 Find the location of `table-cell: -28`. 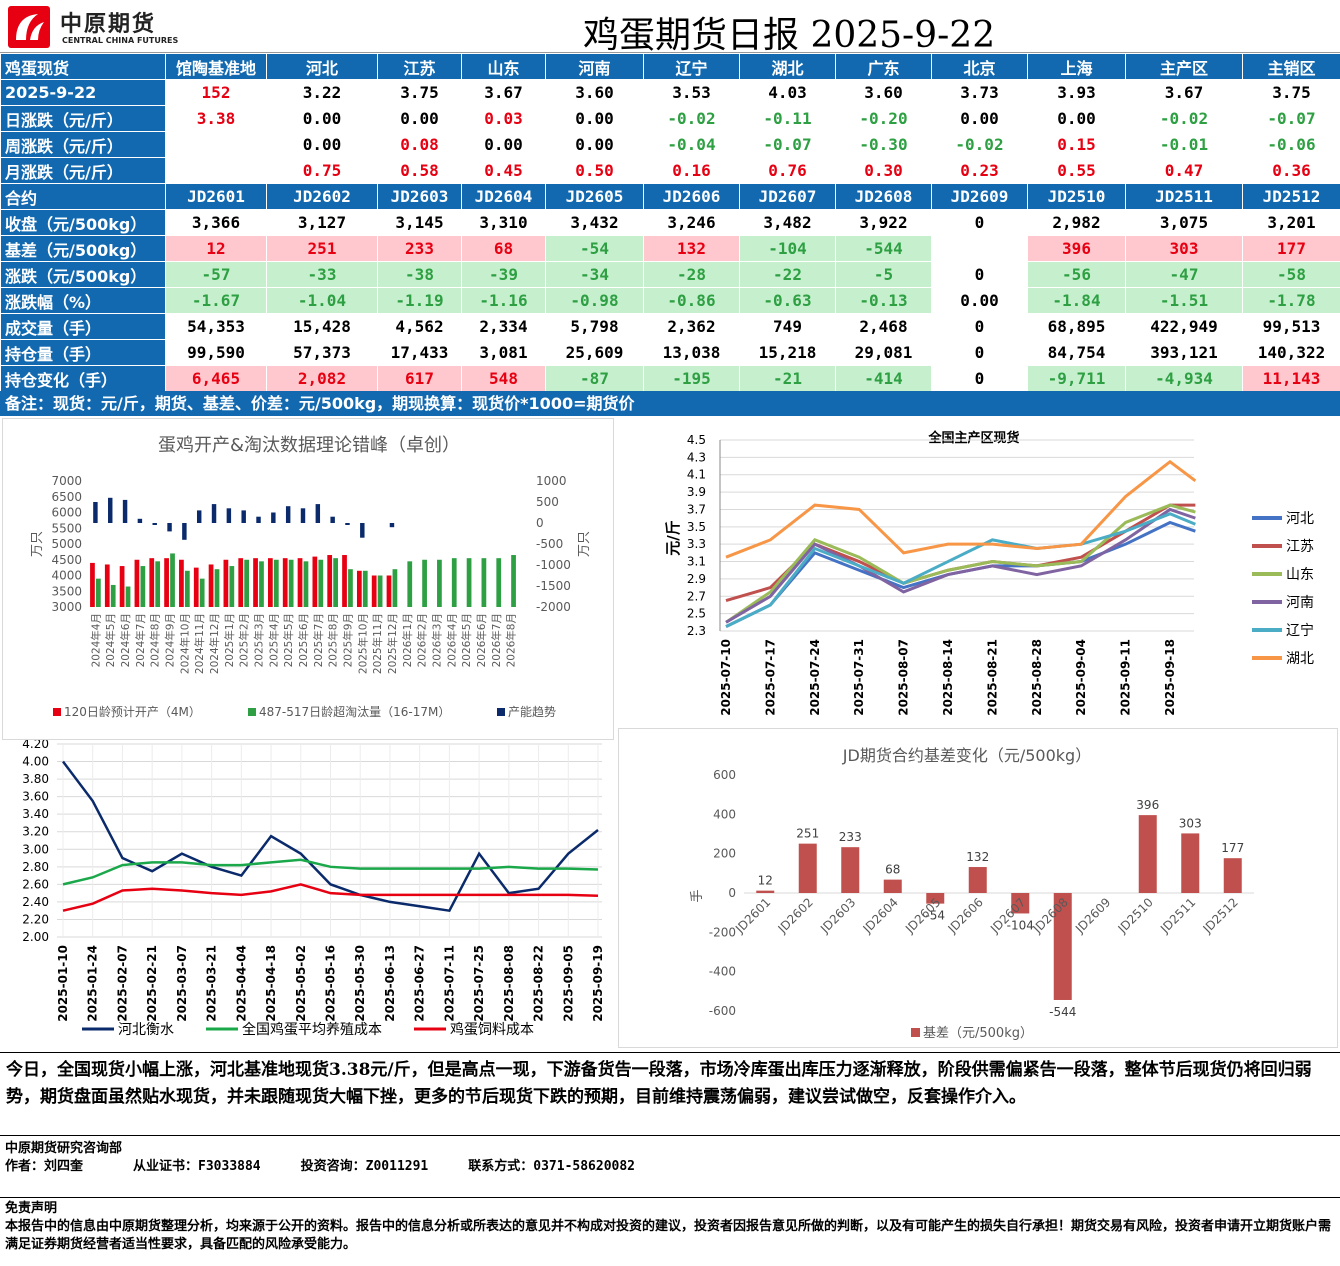

table-cell: -28 is located at coordinates (691, 274).